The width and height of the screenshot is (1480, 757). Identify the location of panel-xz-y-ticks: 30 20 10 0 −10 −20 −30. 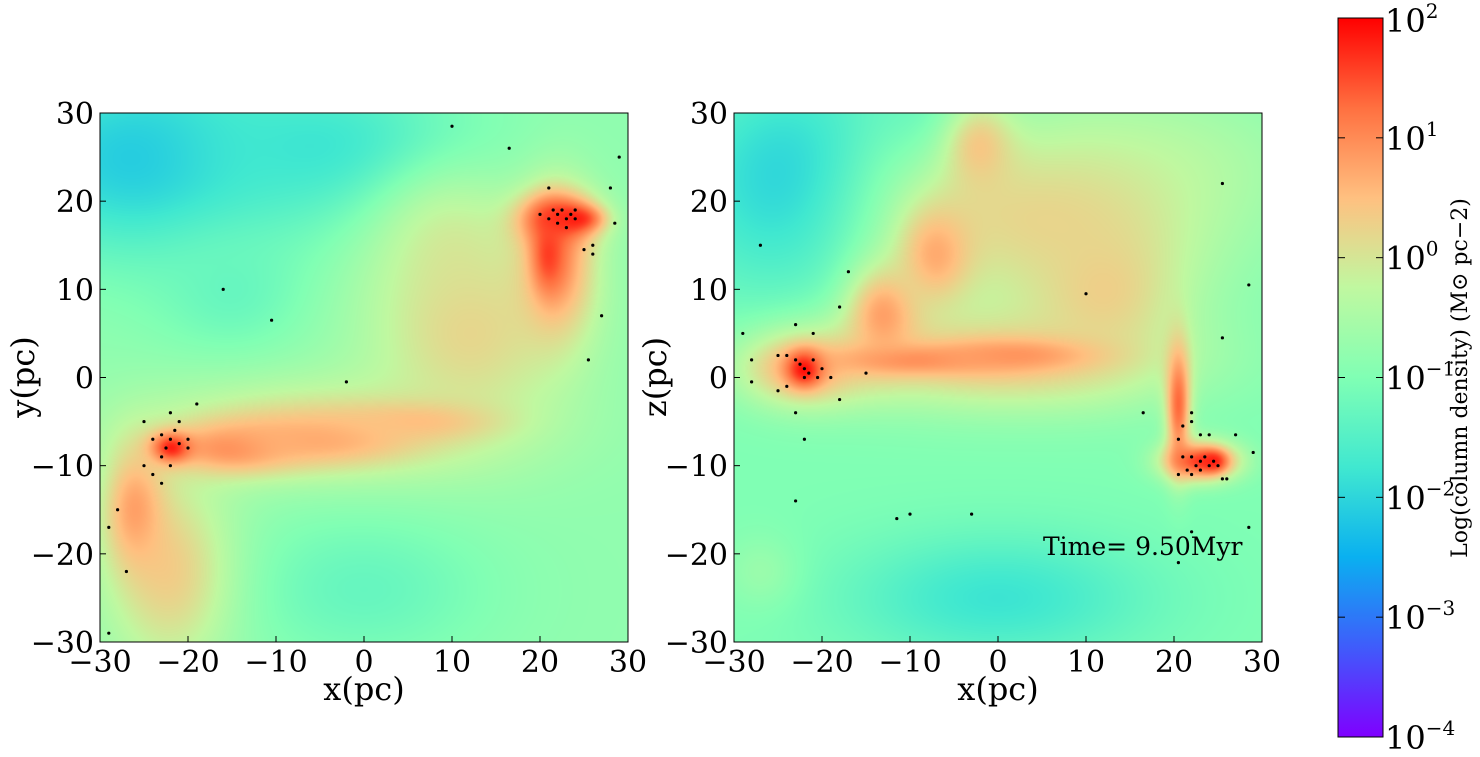
(702, 379).